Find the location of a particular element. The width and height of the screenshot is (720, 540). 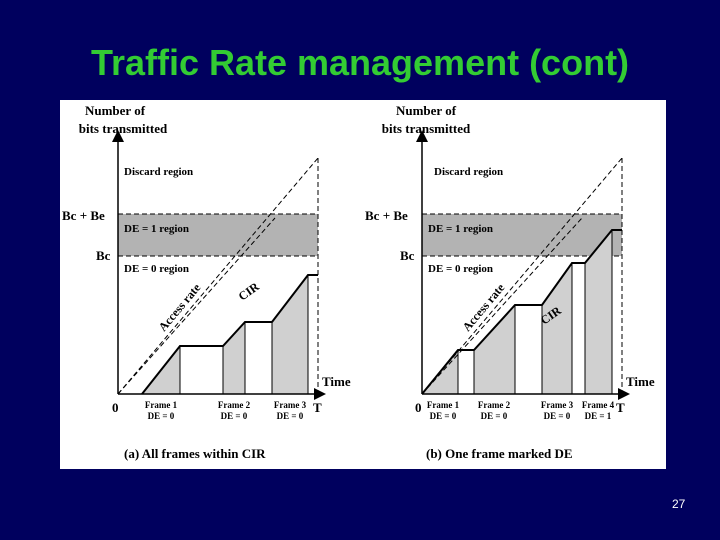

access-rate-line is located at coordinates (196, 306).